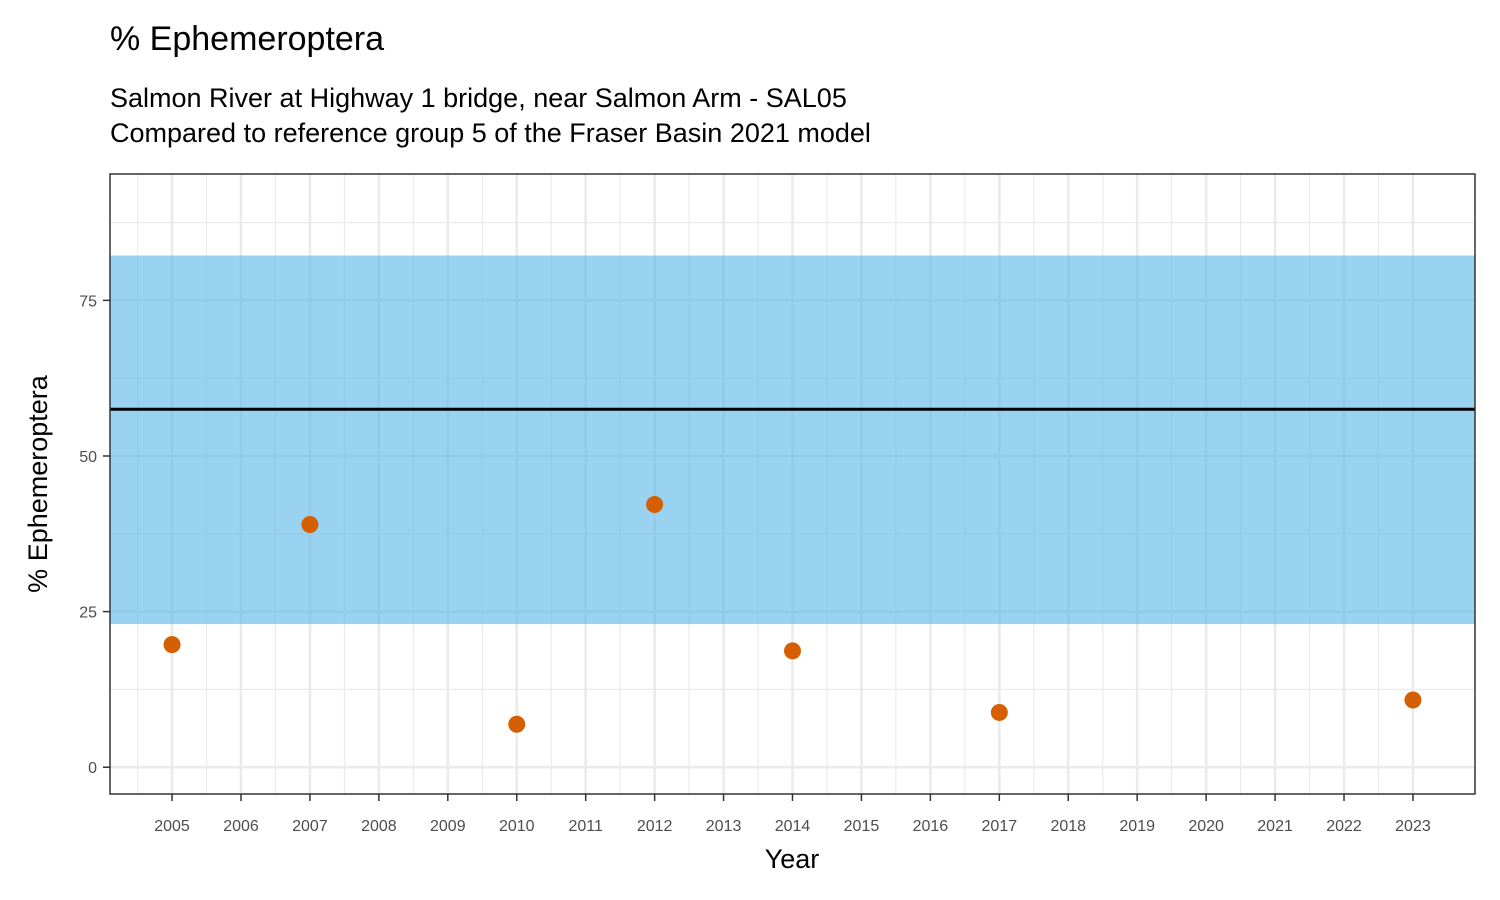 This screenshot has width=1500, height=900. Describe the element at coordinates (1413, 826) in the screenshot. I see `x-tick-label: 2023` at that location.